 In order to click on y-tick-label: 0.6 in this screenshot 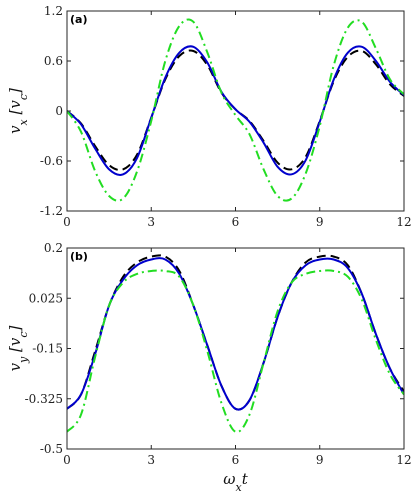, I will do `click(53, 61)`.